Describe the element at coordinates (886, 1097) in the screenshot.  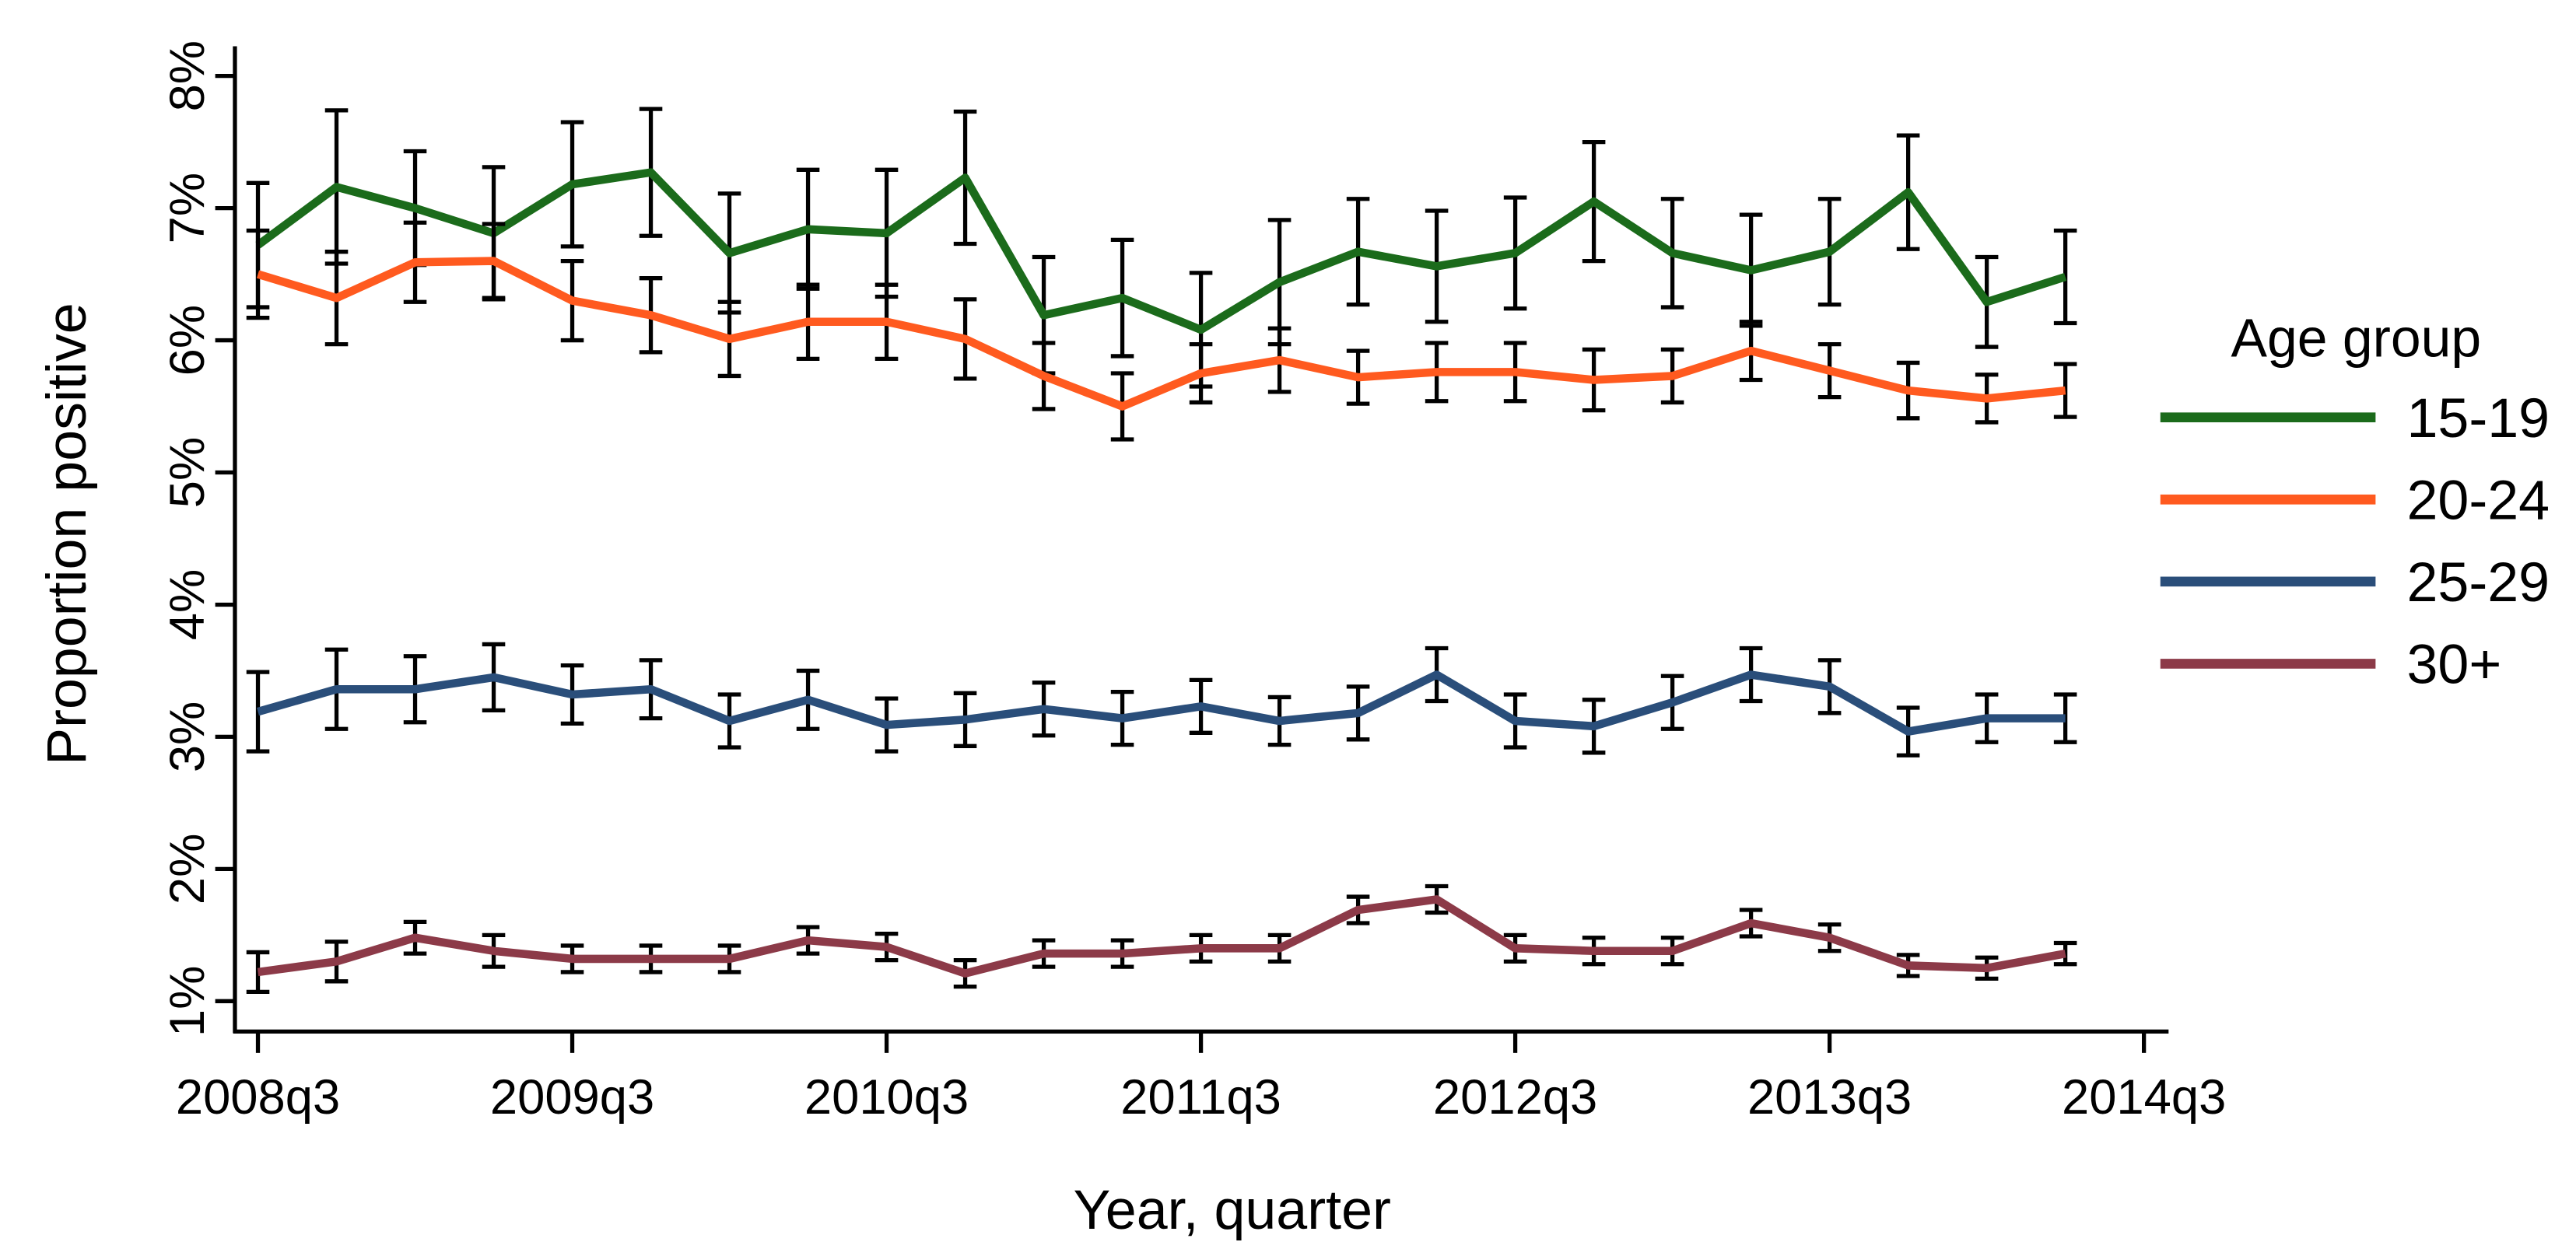
I see `x-tick-label: 2010q3` at that location.